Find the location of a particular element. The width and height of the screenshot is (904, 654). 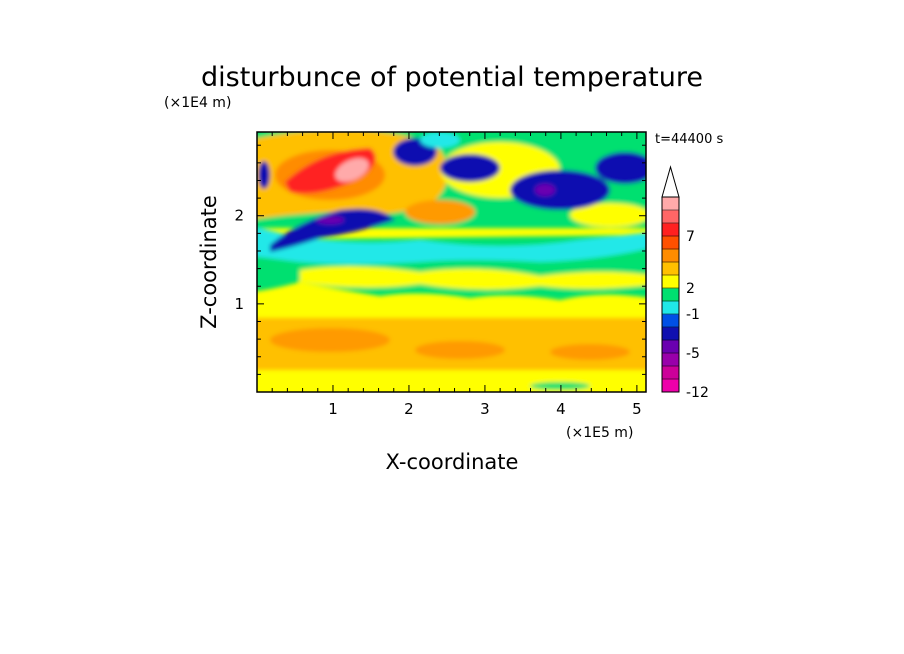

patch-blue-far-right is located at coordinates (620, 168).